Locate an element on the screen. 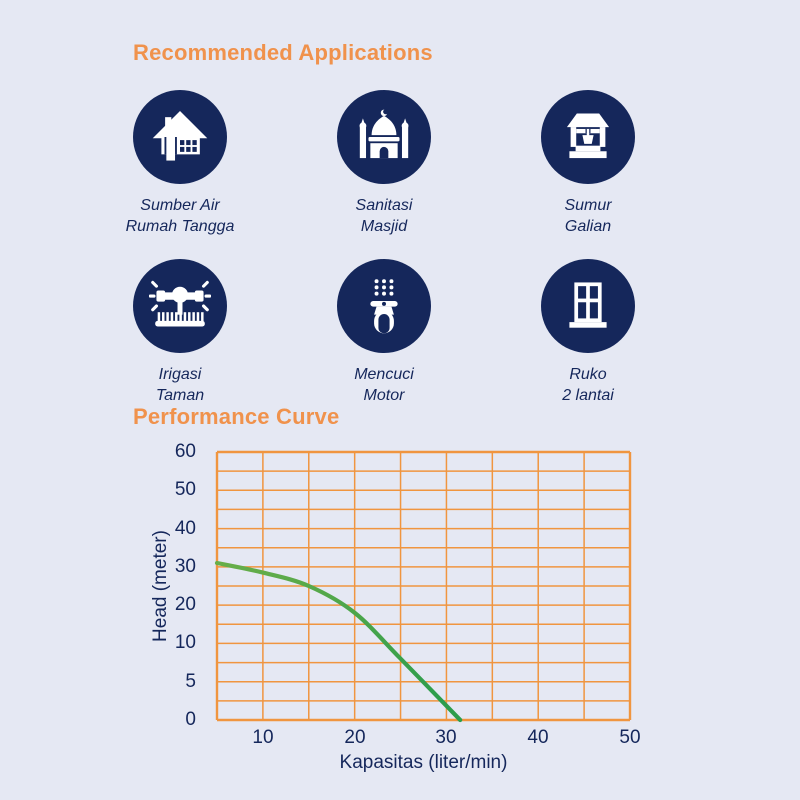 This screenshot has height=800, width=800. app-item-ruko: Ruko 2 lantai is located at coordinates (588, 332).